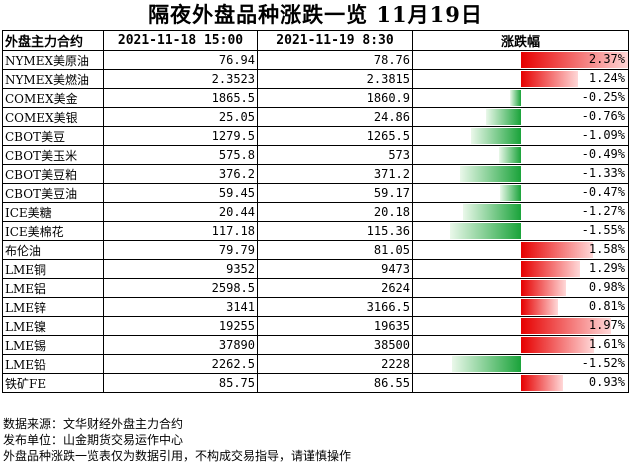 The width and height of the screenshot is (631, 465). Describe the element at coordinates (180, 98) in the screenshot. I see `prev-price: 1865.5` at that location.